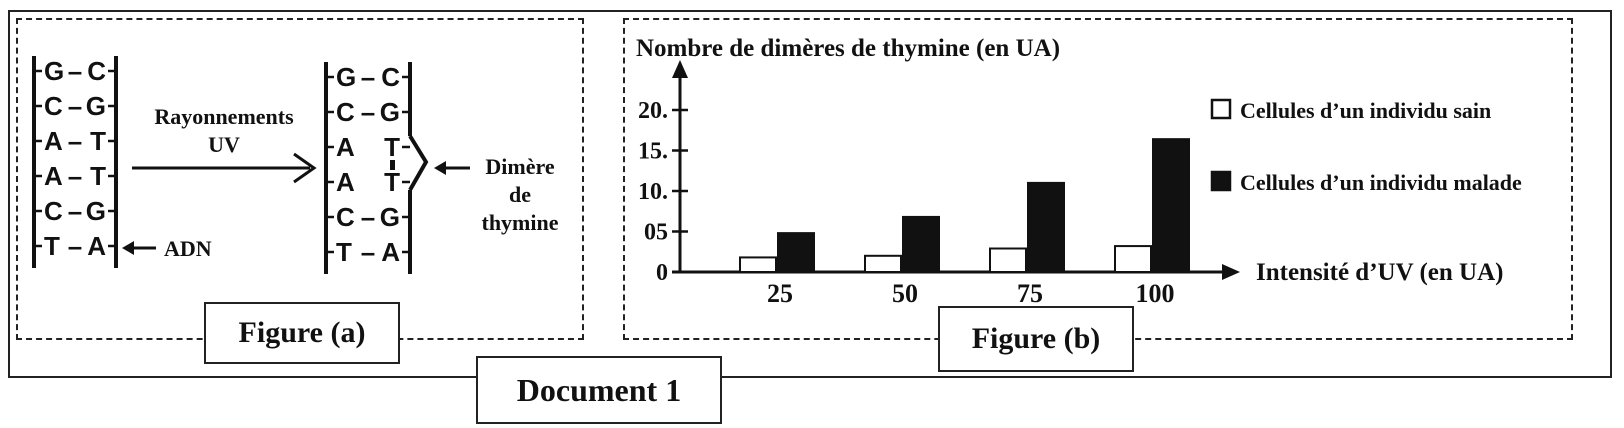 Image resolution: width=1624 pixels, height=428 pixels. I want to click on uv-arrow-head, so click(305, 168).